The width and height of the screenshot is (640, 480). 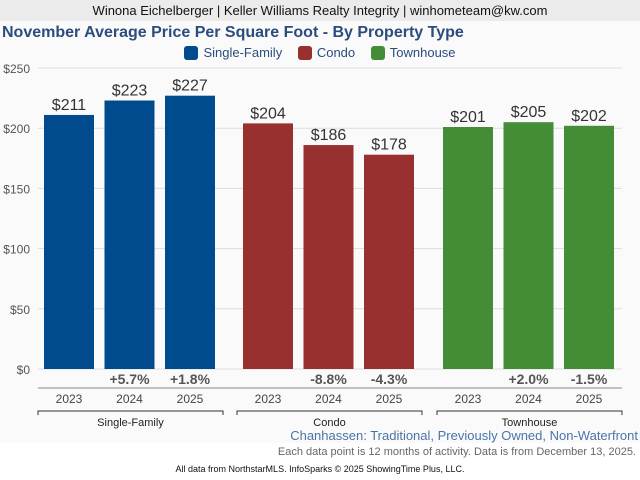 I want to click on data-label: $201, so click(x=468, y=117).